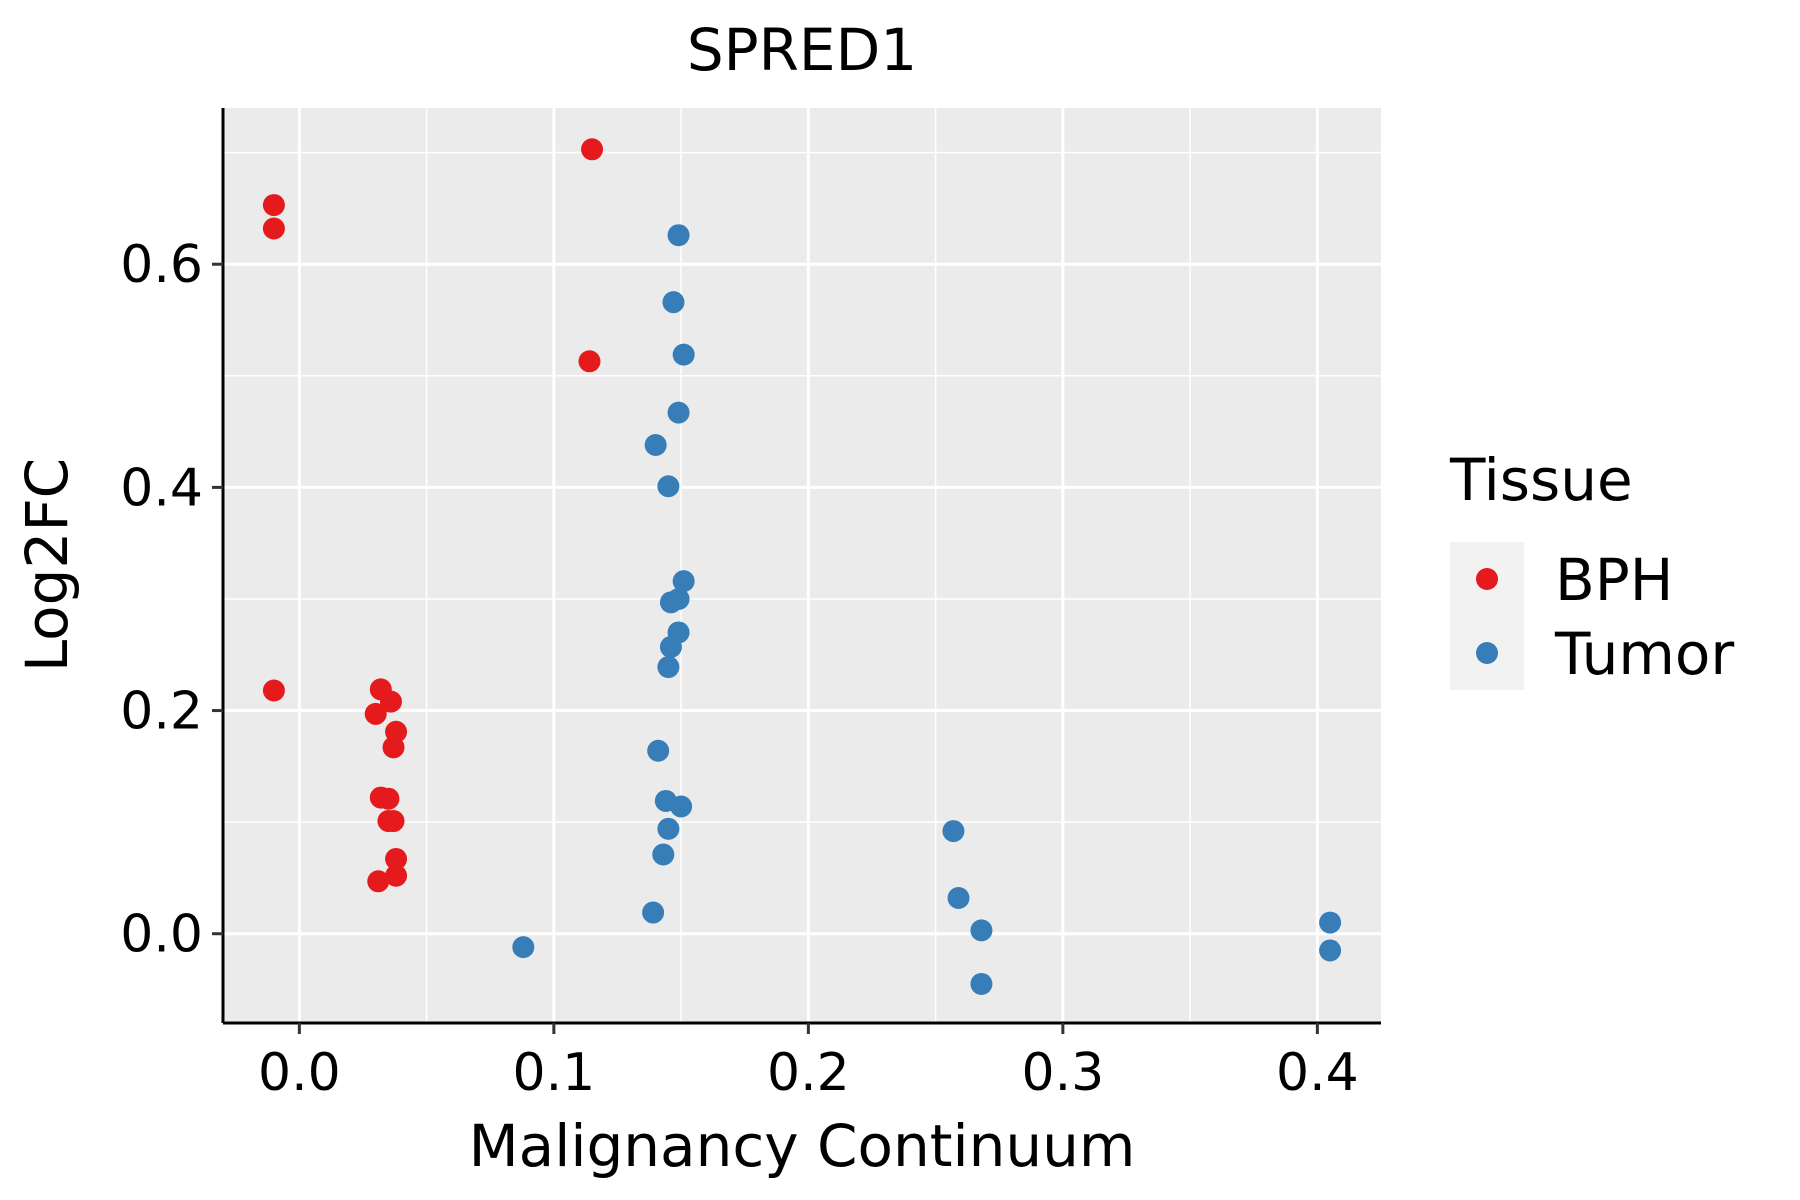 The height and width of the screenshot is (1200, 1800). I want to click on x-tick-label: 0.0, so click(299, 1073).